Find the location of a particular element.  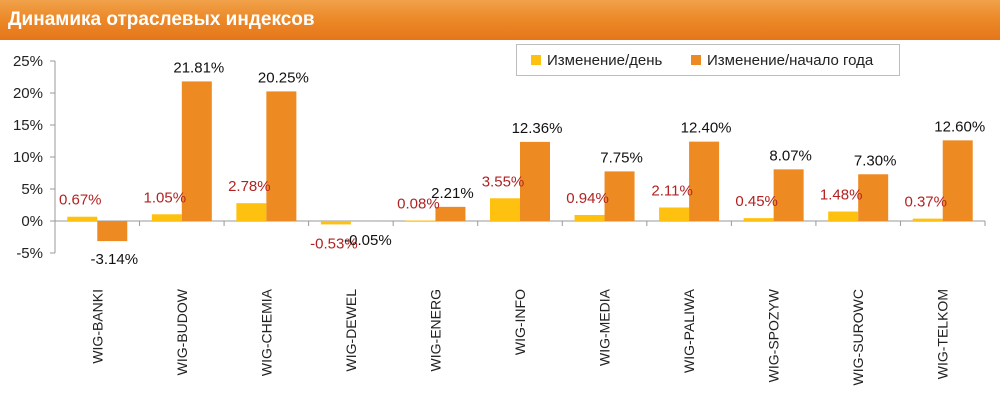

y-tick-label: 15% is located at coordinates (28, 125).